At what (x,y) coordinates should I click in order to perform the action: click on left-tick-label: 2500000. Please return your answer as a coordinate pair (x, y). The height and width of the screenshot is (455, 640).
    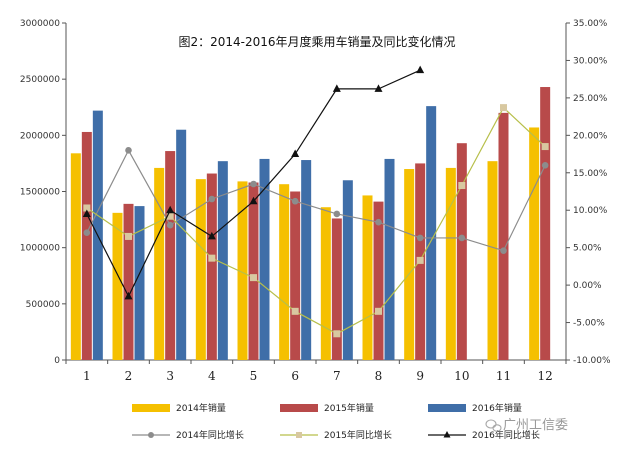
    Looking at the image, I should click on (40, 80).